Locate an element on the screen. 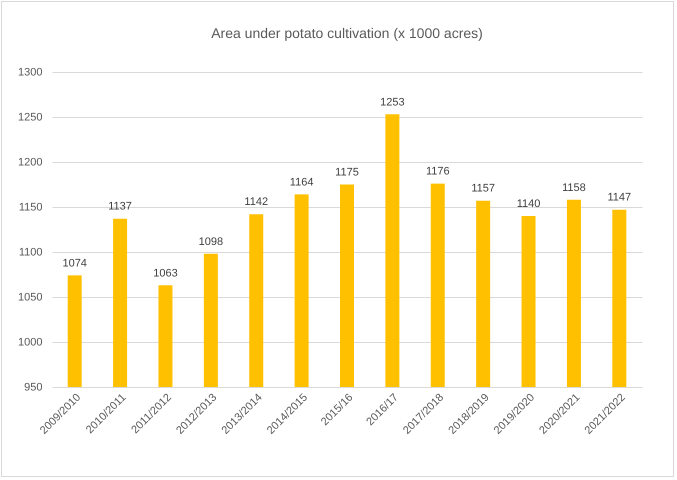 The height and width of the screenshot is (480, 677). data-label: 1158 is located at coordinates (574, 188).